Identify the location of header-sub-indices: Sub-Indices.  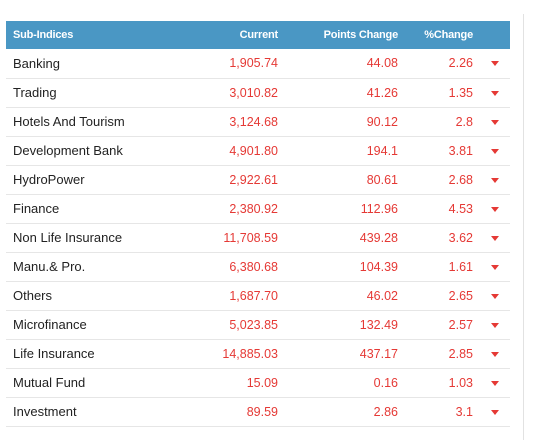
(43, 35).